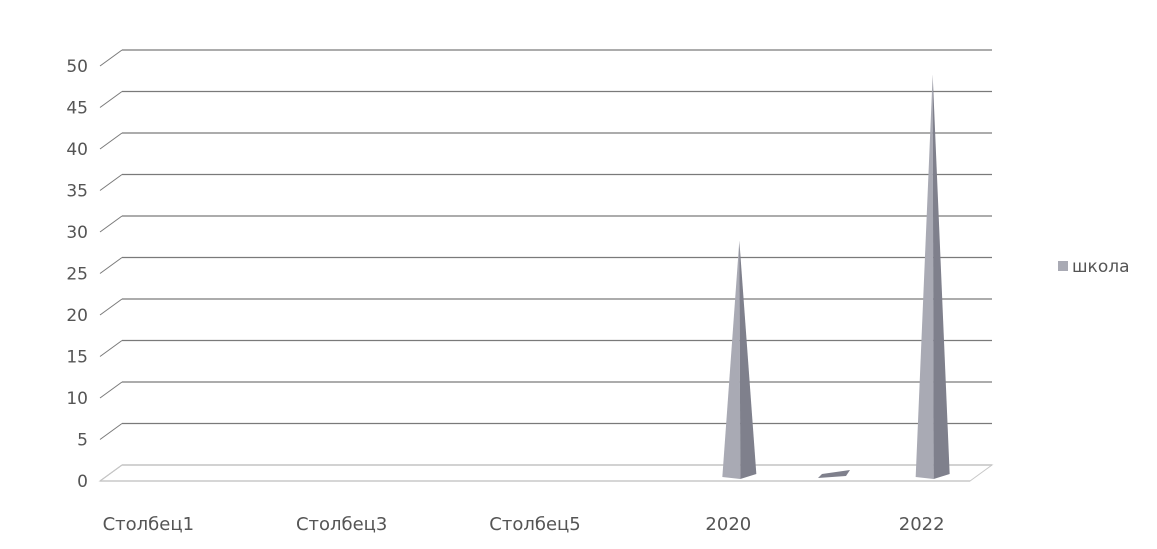  I want to click on y-tick-label: 40, so click(77, 150).